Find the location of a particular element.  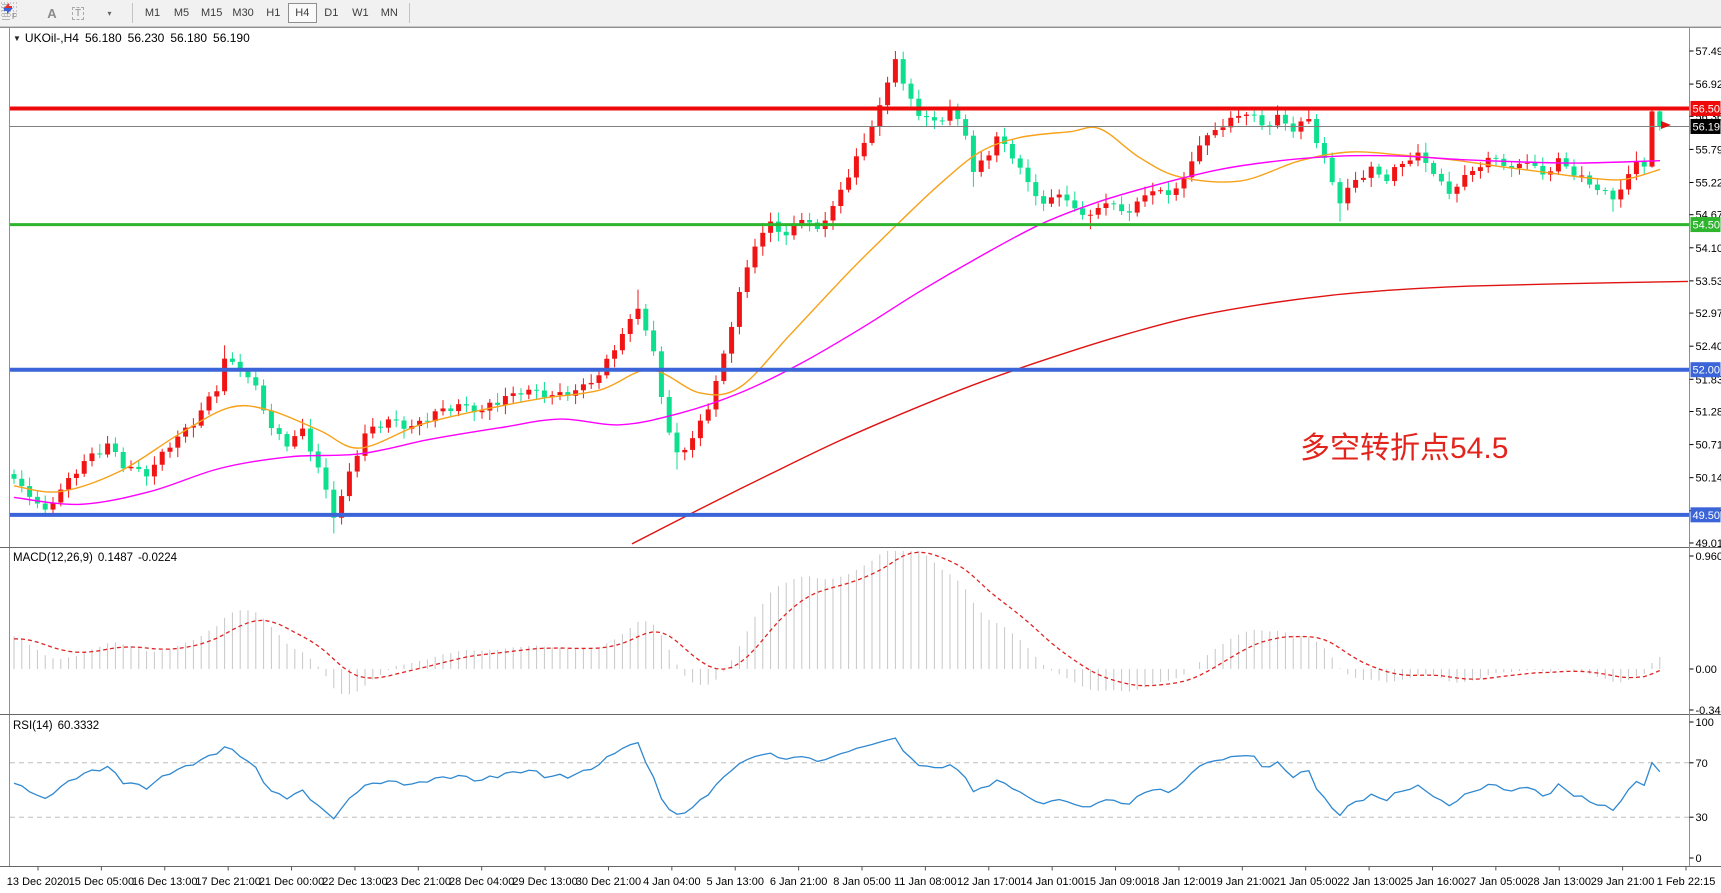

timeframe-button-m5: M5 is located at coordinates (181, 13).